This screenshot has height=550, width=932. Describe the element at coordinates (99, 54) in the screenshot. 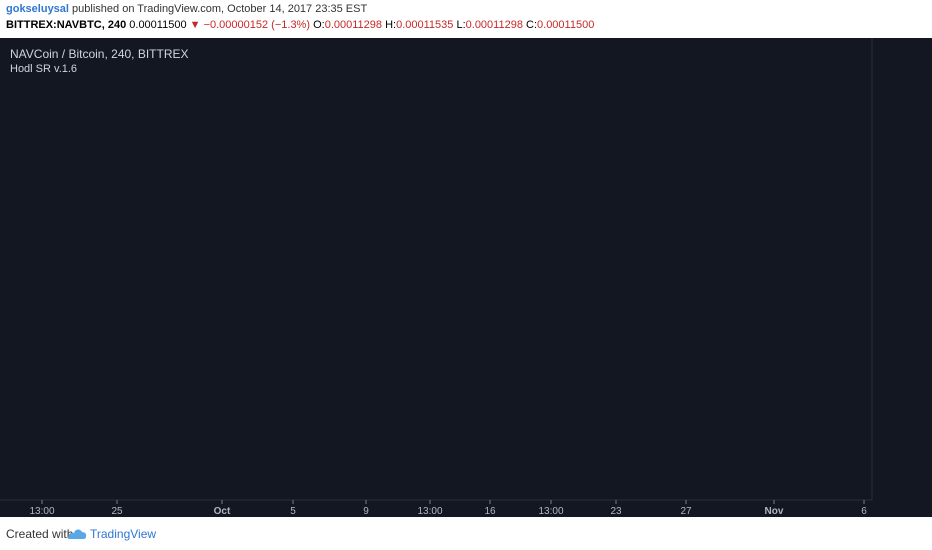

I see `chart-title: NAVCoin / Bitcoin, 240, BITTREX` at that location.